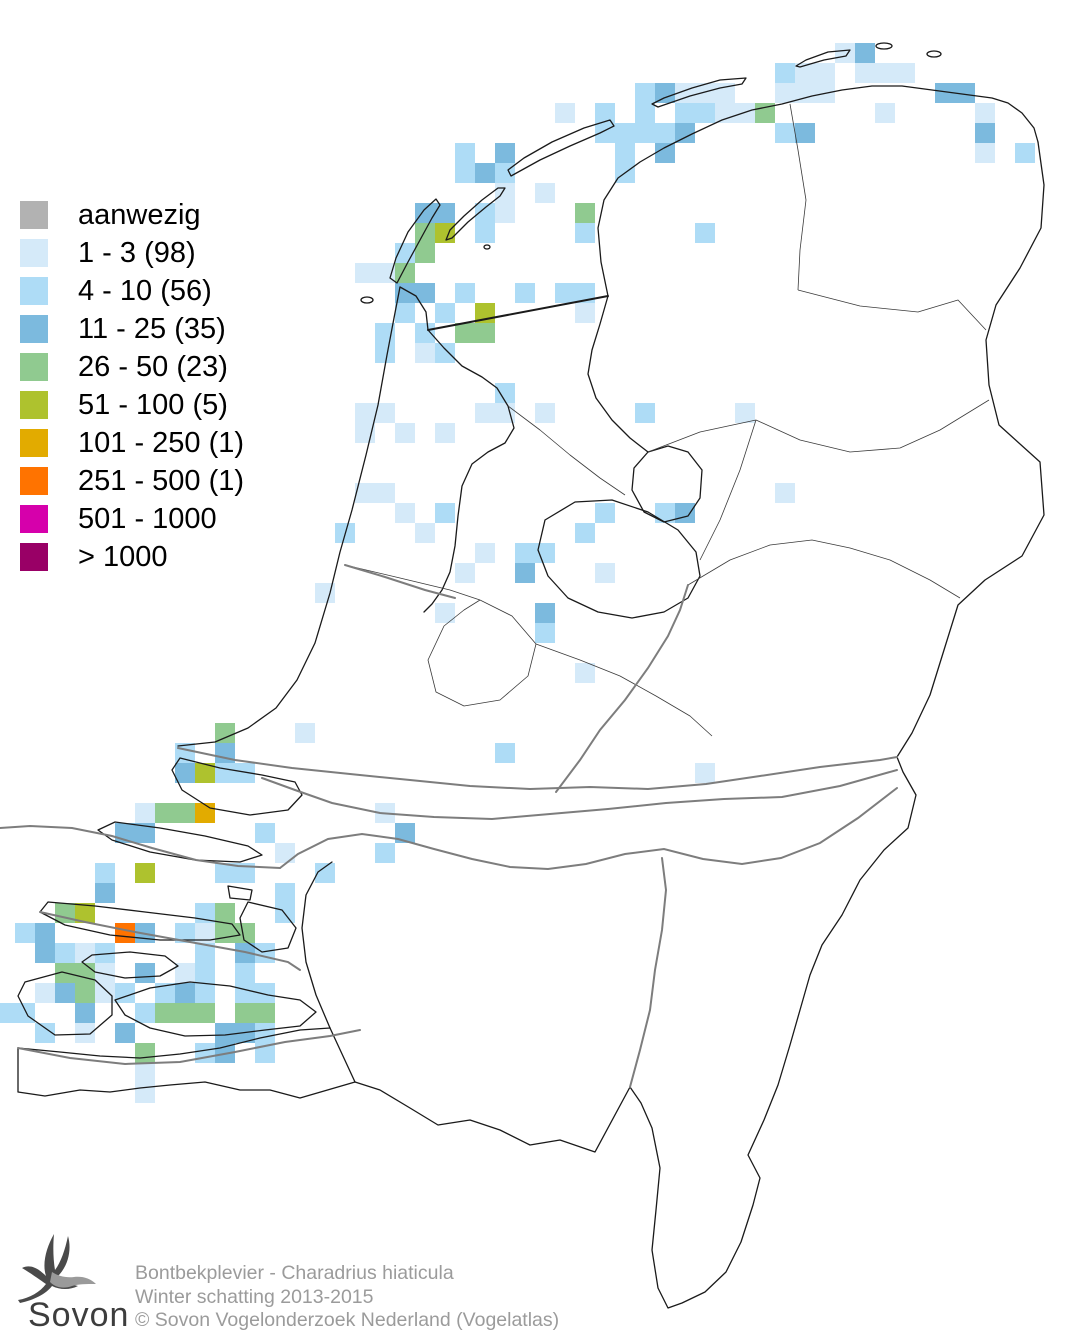  Describe the element at coordinates (153, 404) in the screenshot. I see `legend-label: 51 - 100 (5)` at that location.